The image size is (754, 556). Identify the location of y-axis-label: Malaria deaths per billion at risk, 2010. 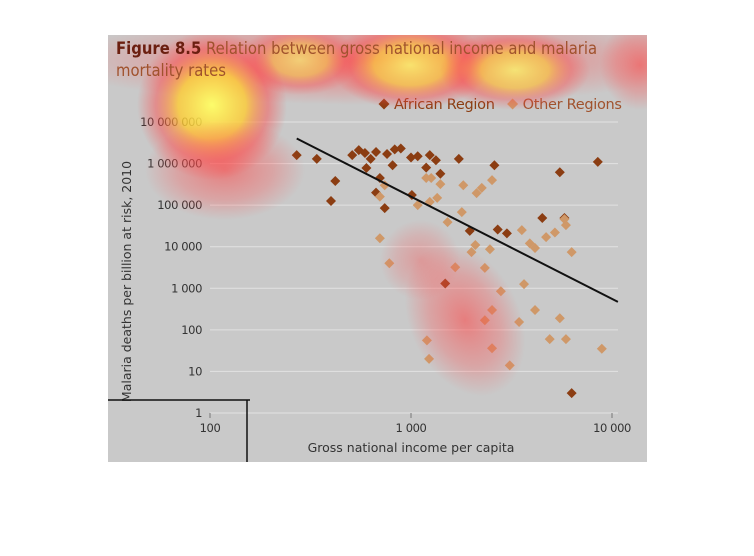
(126, 281).